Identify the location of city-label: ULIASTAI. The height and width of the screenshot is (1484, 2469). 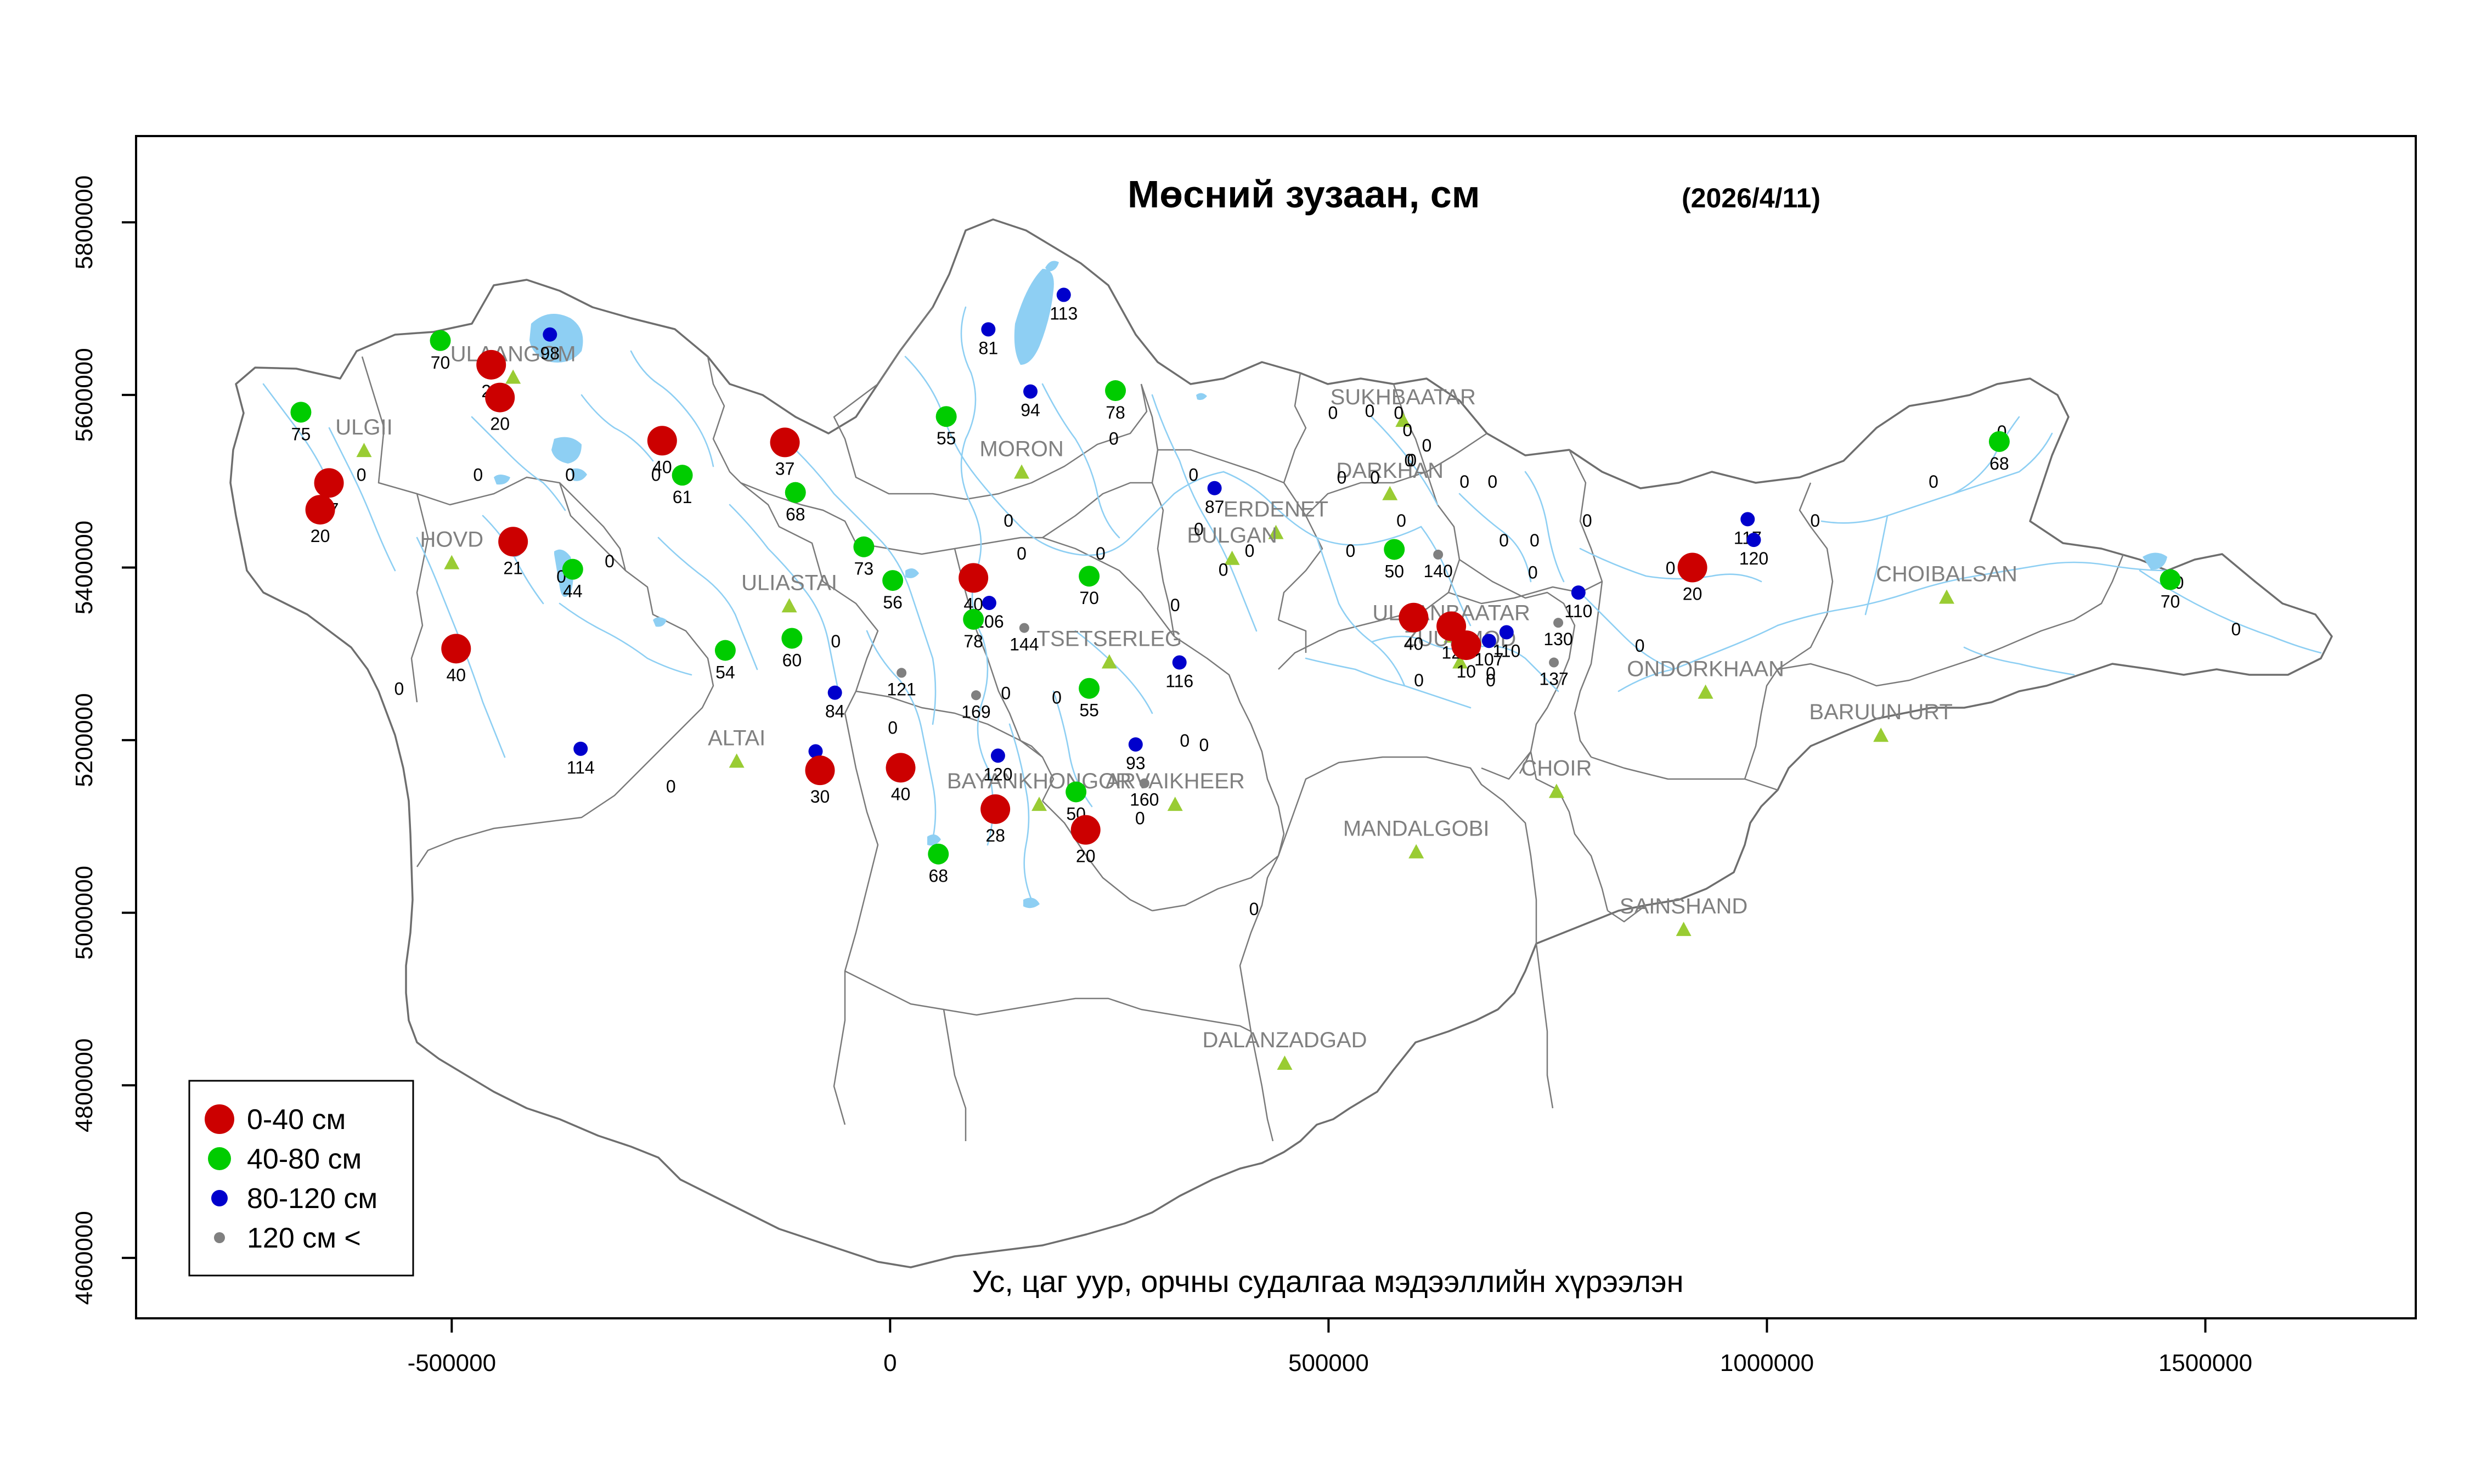
(789, 583).